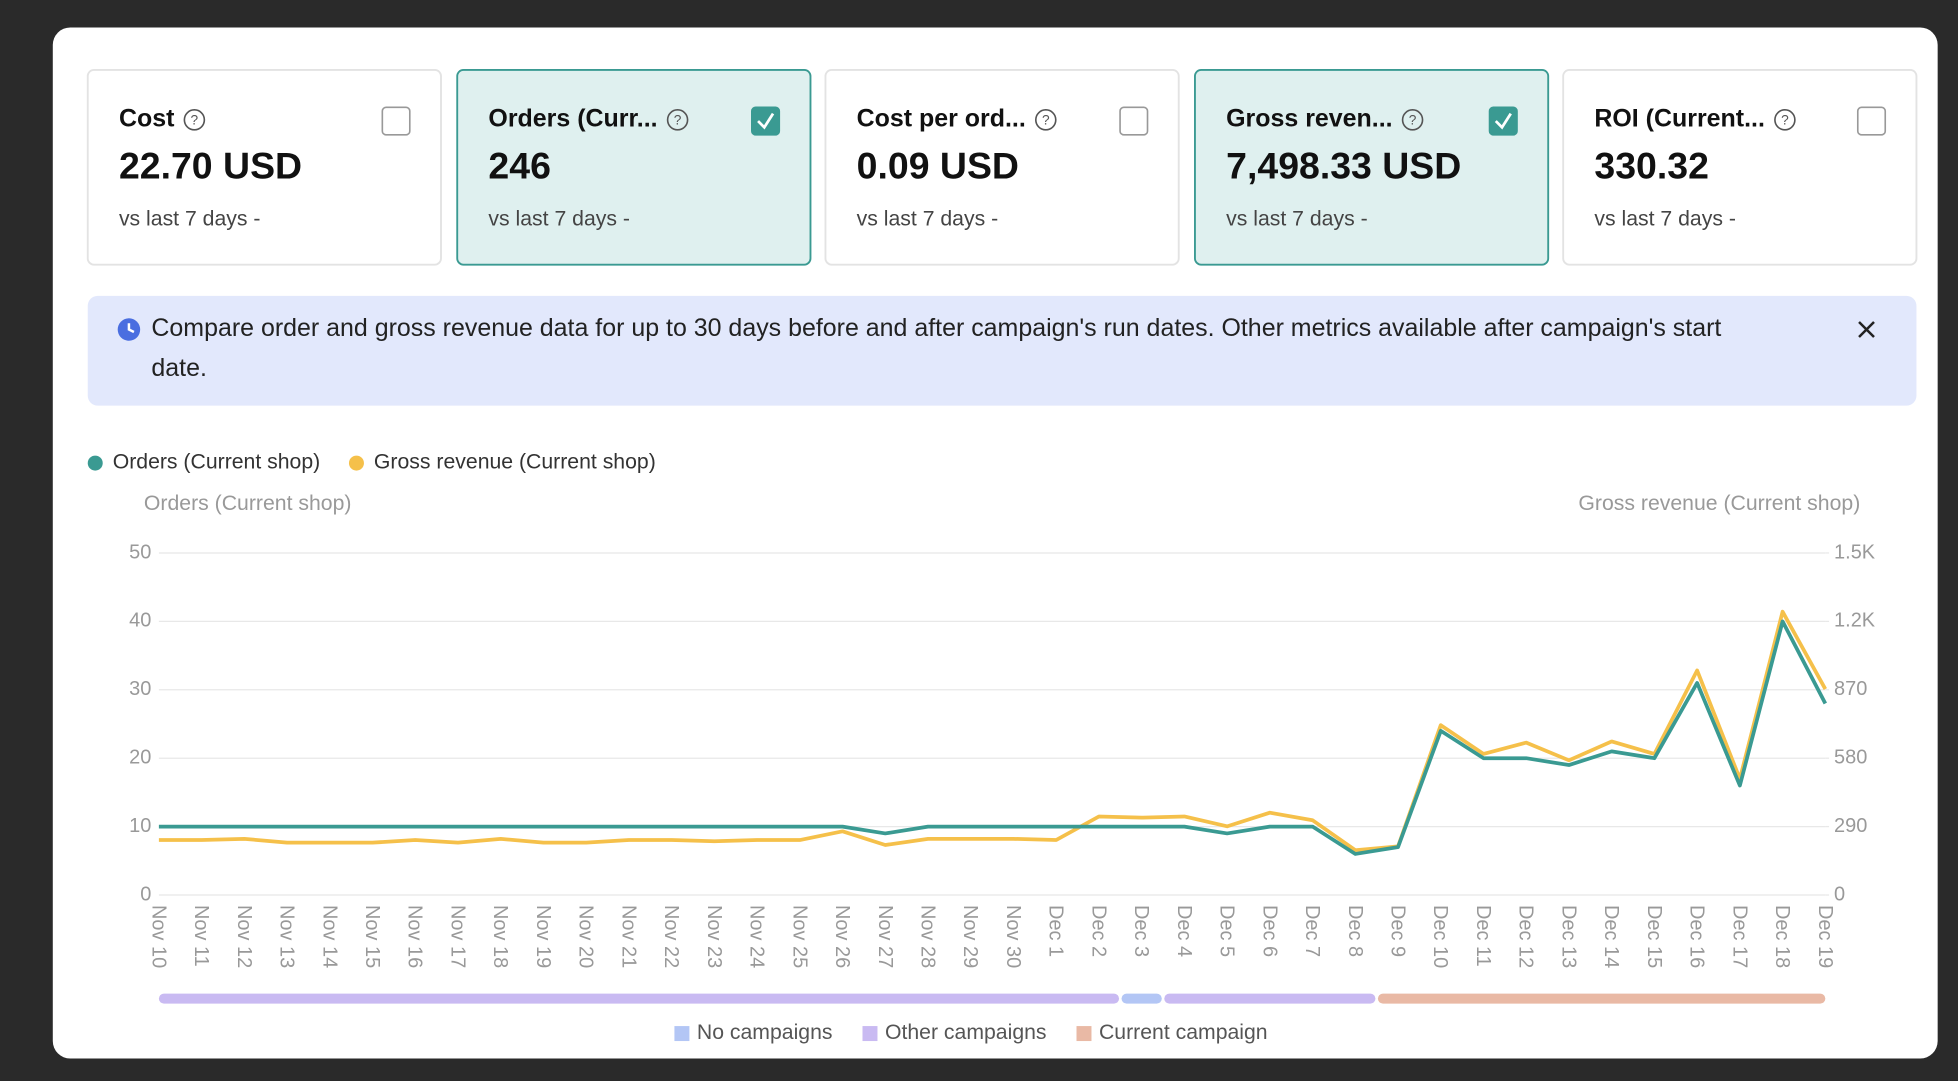 The image size is (1958, 1081). I want to click on x-tick-label: Dec 2, so click(1098, 931).